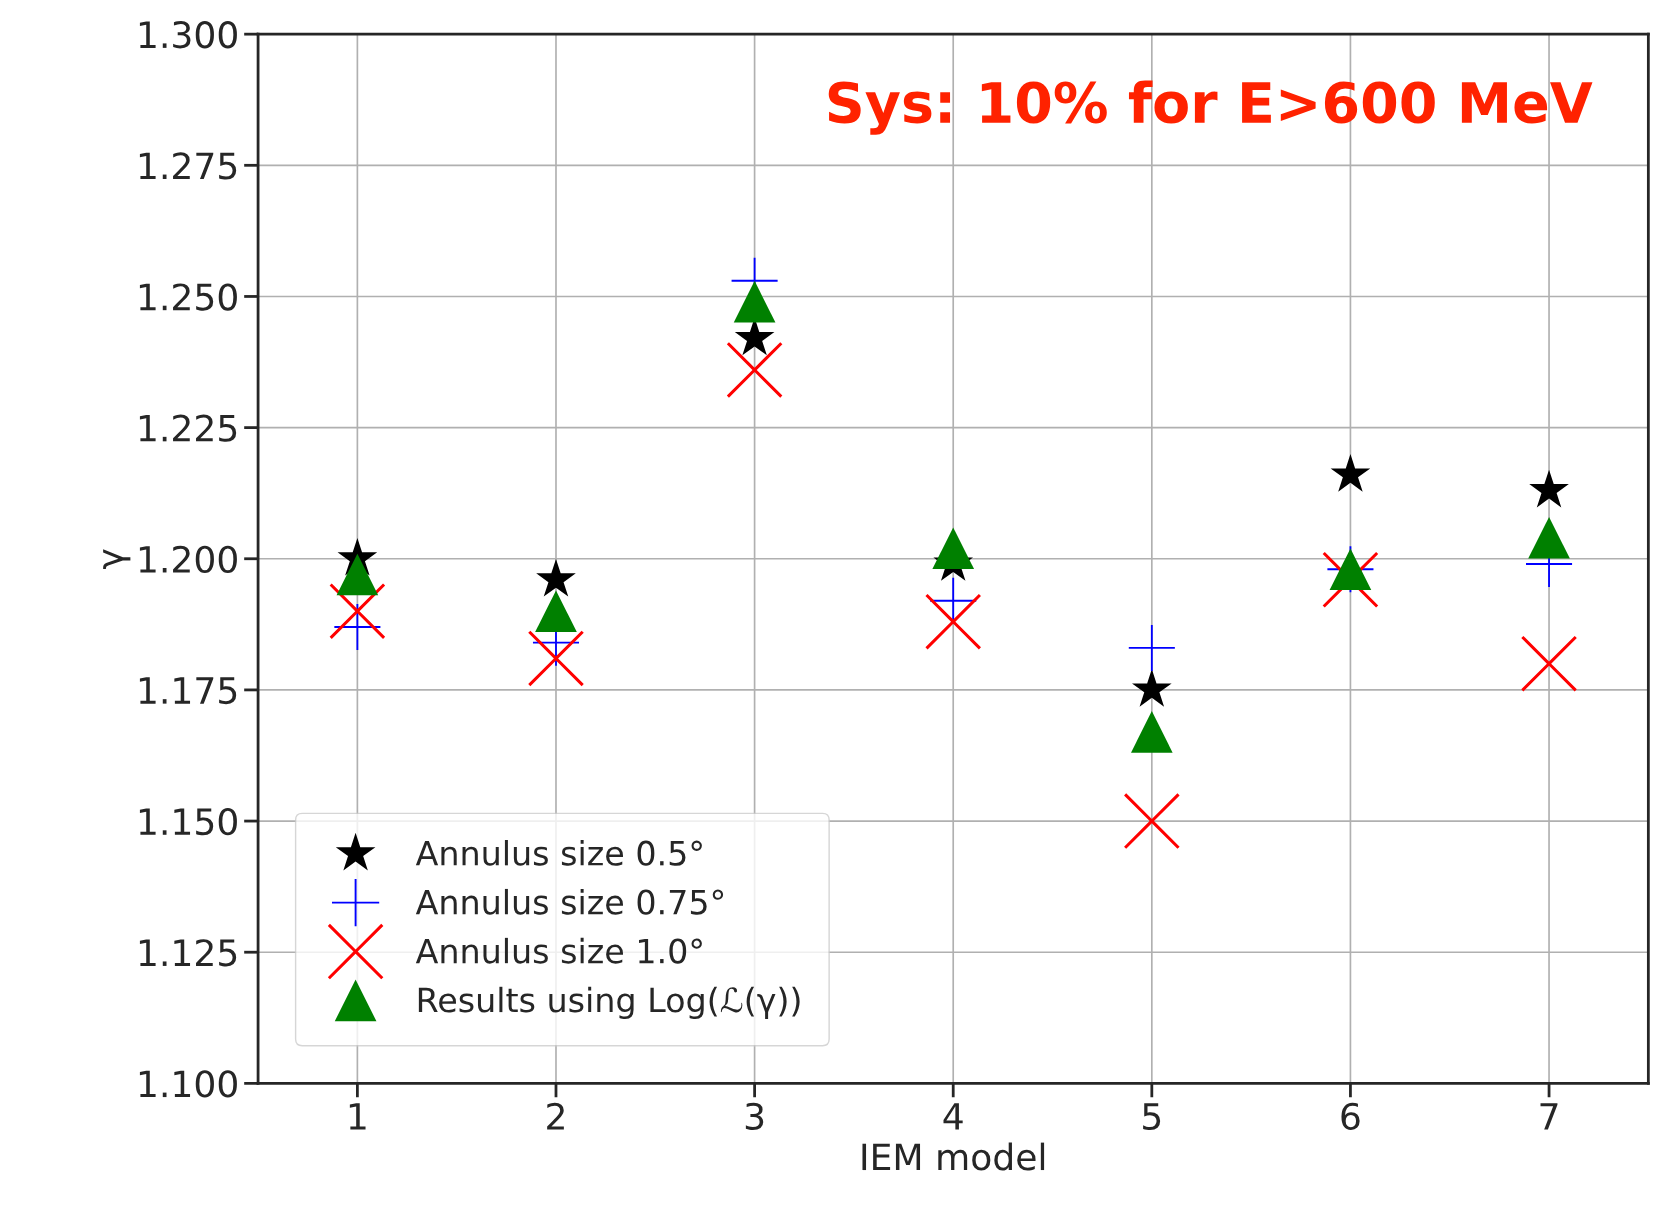 The width and height of the screenshot is (1665, 1220). Describe the element at coordinates (953, 1156) in the screenshot. I see `x-axis-title: IEM model` at that location.